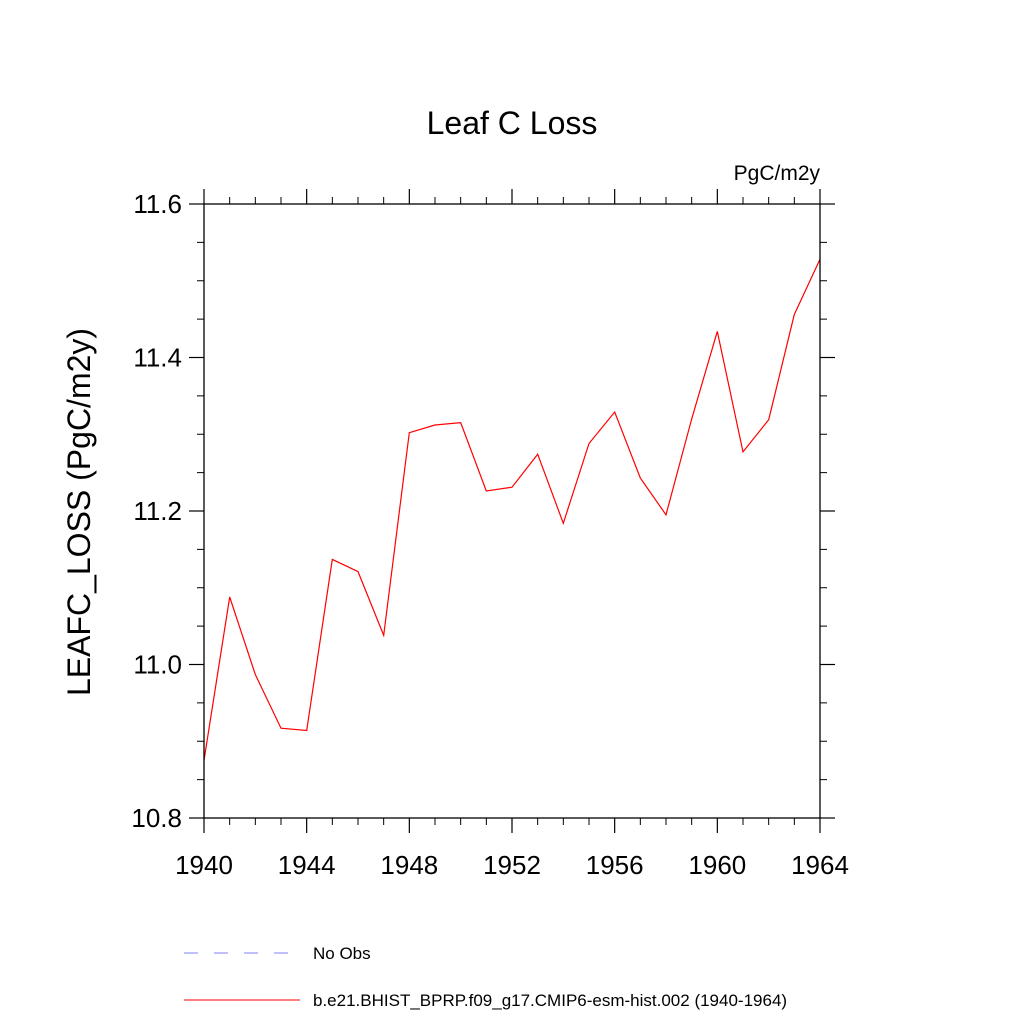 The width and height of the screenshot is (1024, 1024). I want to click on y-axis-label: LEAFC_LOSS (PgC/m2y), so click(79, 512).